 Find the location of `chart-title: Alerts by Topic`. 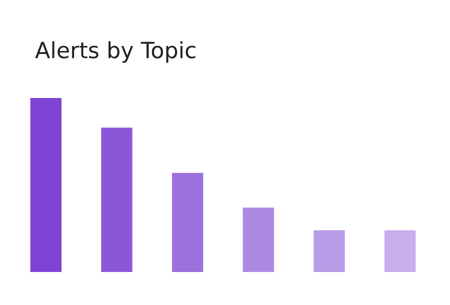

chart-title: Alerts by Topic is located at coordinates (115, 52).